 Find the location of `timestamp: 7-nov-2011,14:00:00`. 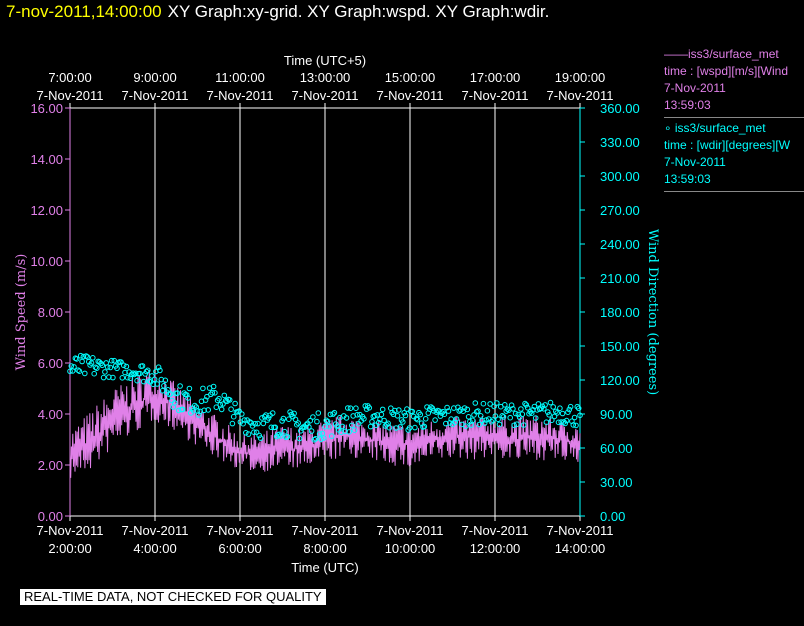

timestamp: 7-nov-2011,14:00:00 is located at coordinates (84, 11).